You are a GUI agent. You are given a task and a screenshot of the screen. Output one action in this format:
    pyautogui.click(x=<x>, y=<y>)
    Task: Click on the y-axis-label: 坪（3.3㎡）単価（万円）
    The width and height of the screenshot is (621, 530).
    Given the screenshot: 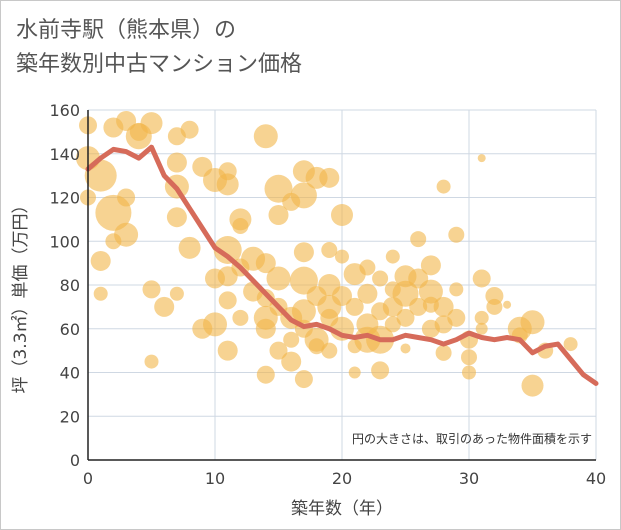 What is the action you would take?
    pyautogui.click(x=21, y=294)
    